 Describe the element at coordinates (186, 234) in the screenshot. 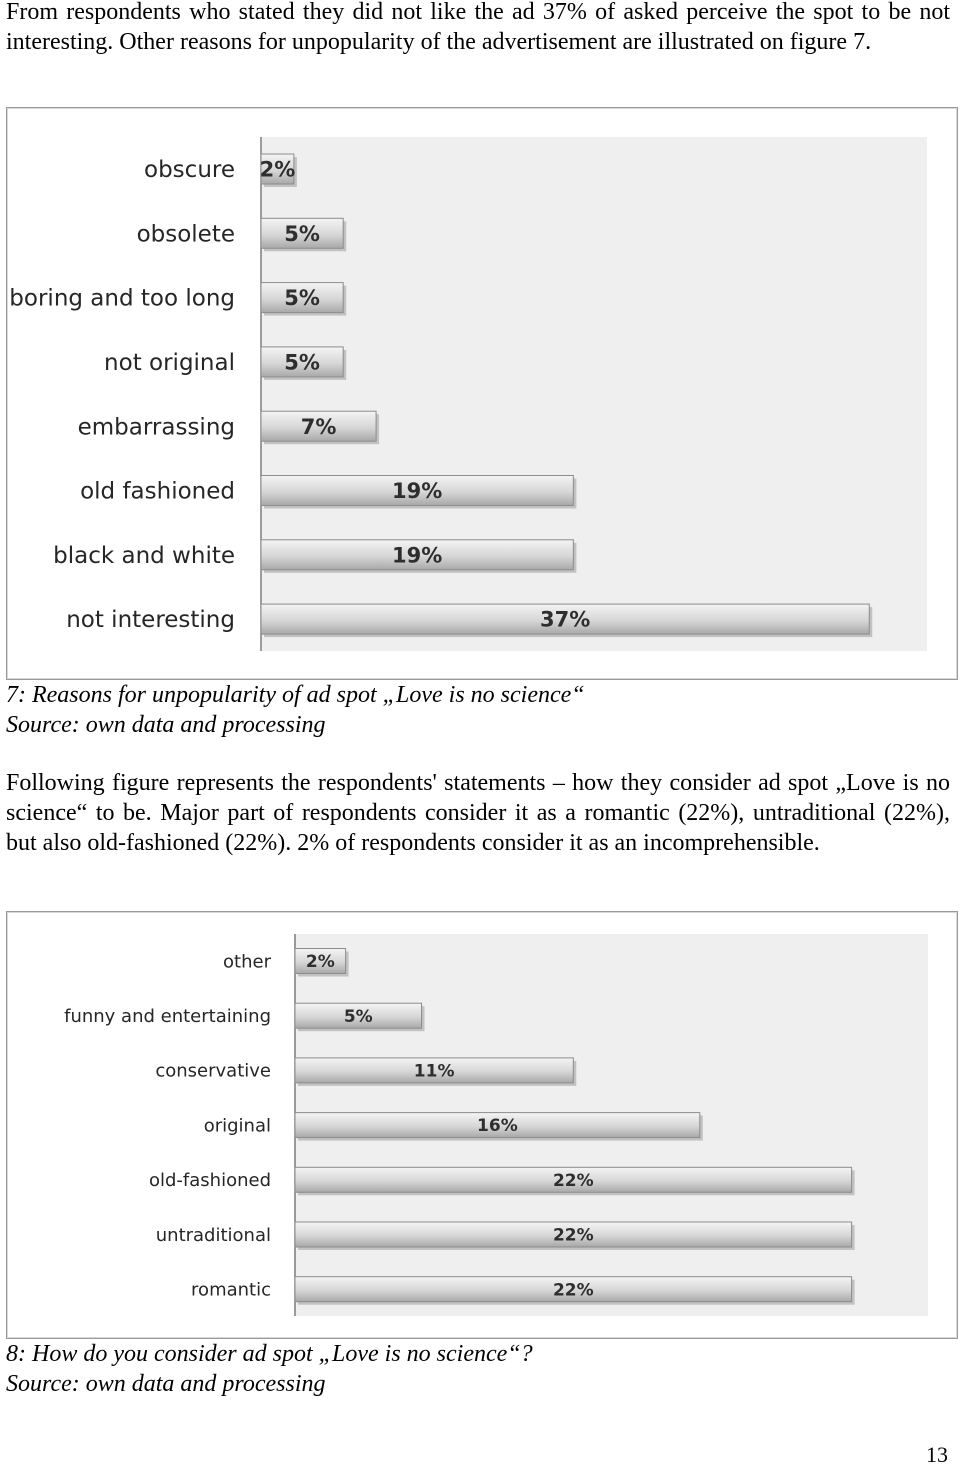

I see `category-label: obsolete` at that location.